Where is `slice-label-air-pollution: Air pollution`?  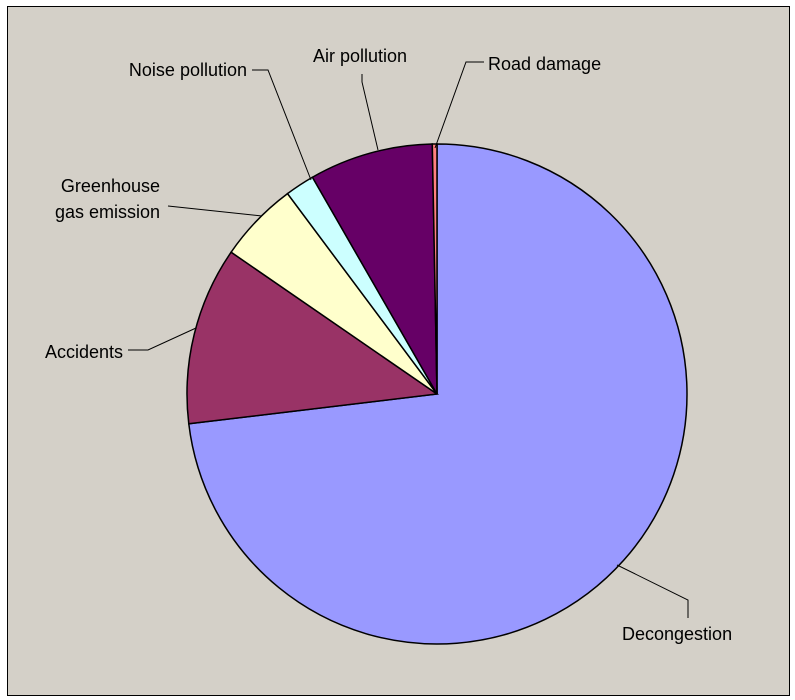 slice-label-air-pollution: Air pollution is located at coordinates (360, 56).